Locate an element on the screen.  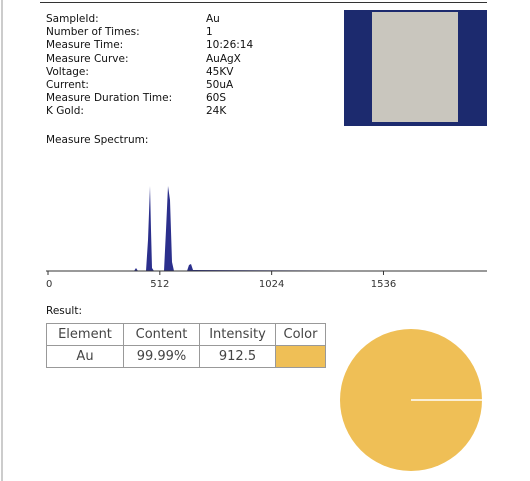
field-value: 1 is located at coordinates (209, 32).